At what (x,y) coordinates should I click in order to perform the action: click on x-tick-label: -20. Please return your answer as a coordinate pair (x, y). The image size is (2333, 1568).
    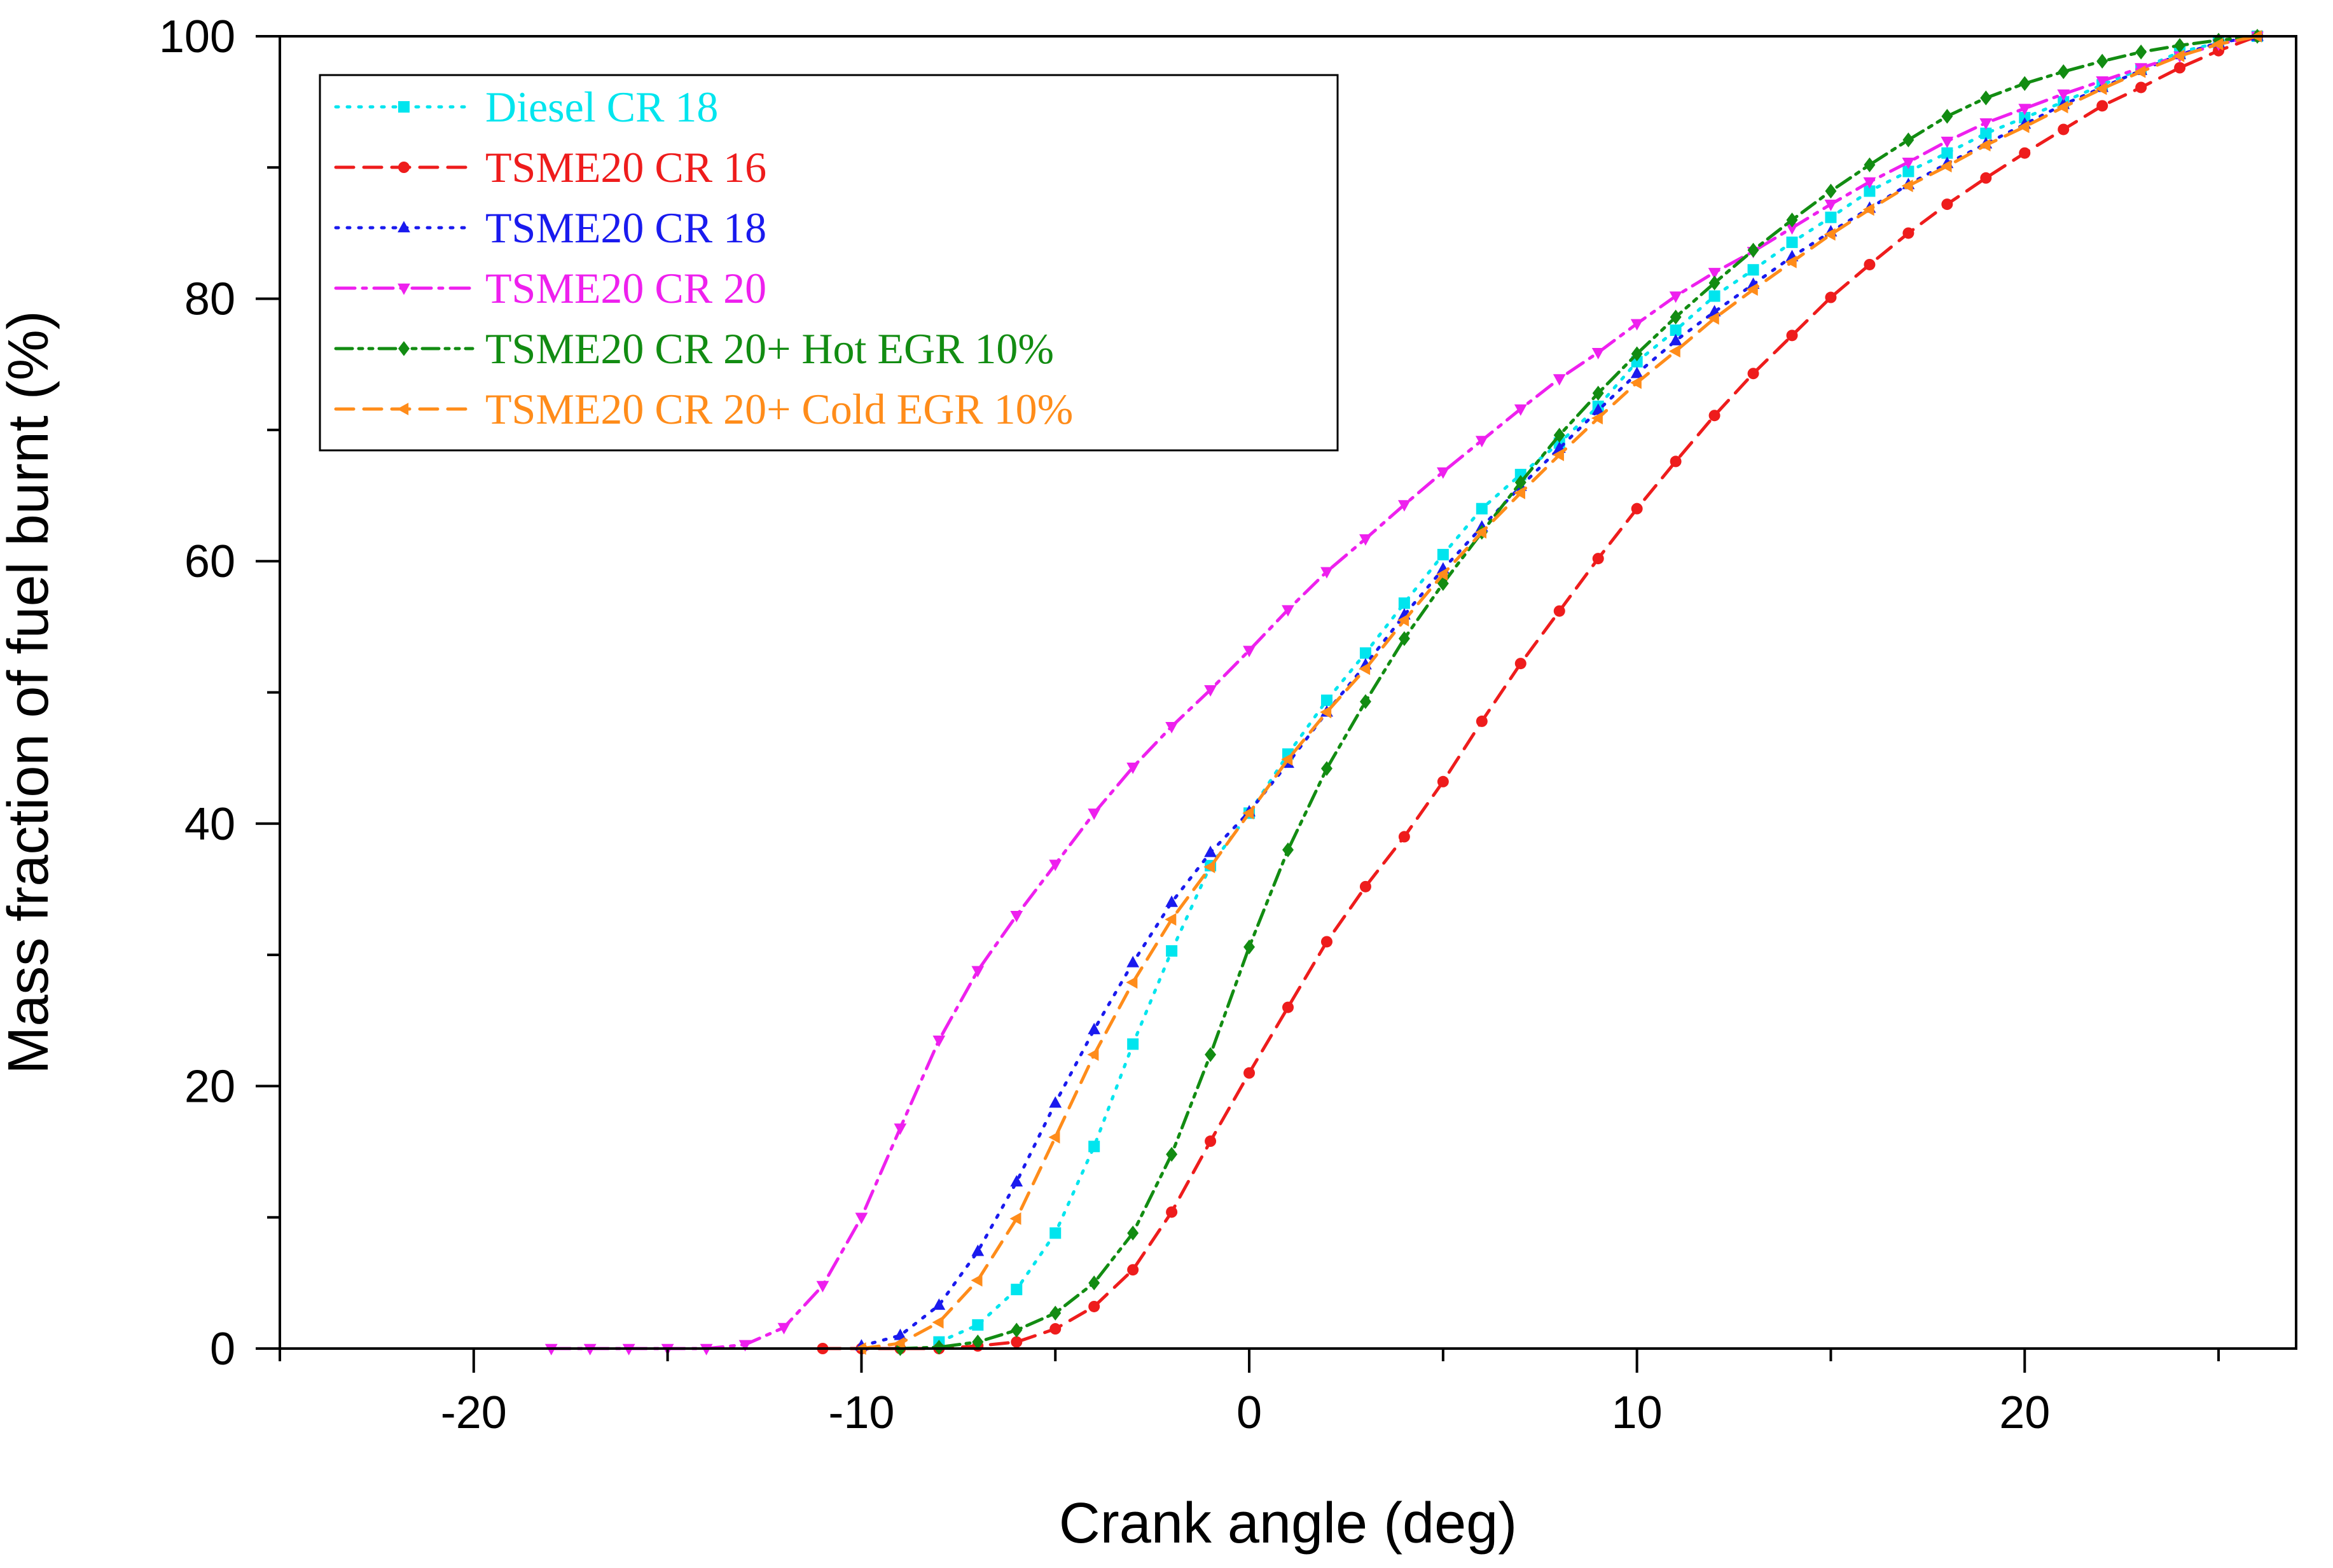
    Looking at the image, I should click on (474, 1412).